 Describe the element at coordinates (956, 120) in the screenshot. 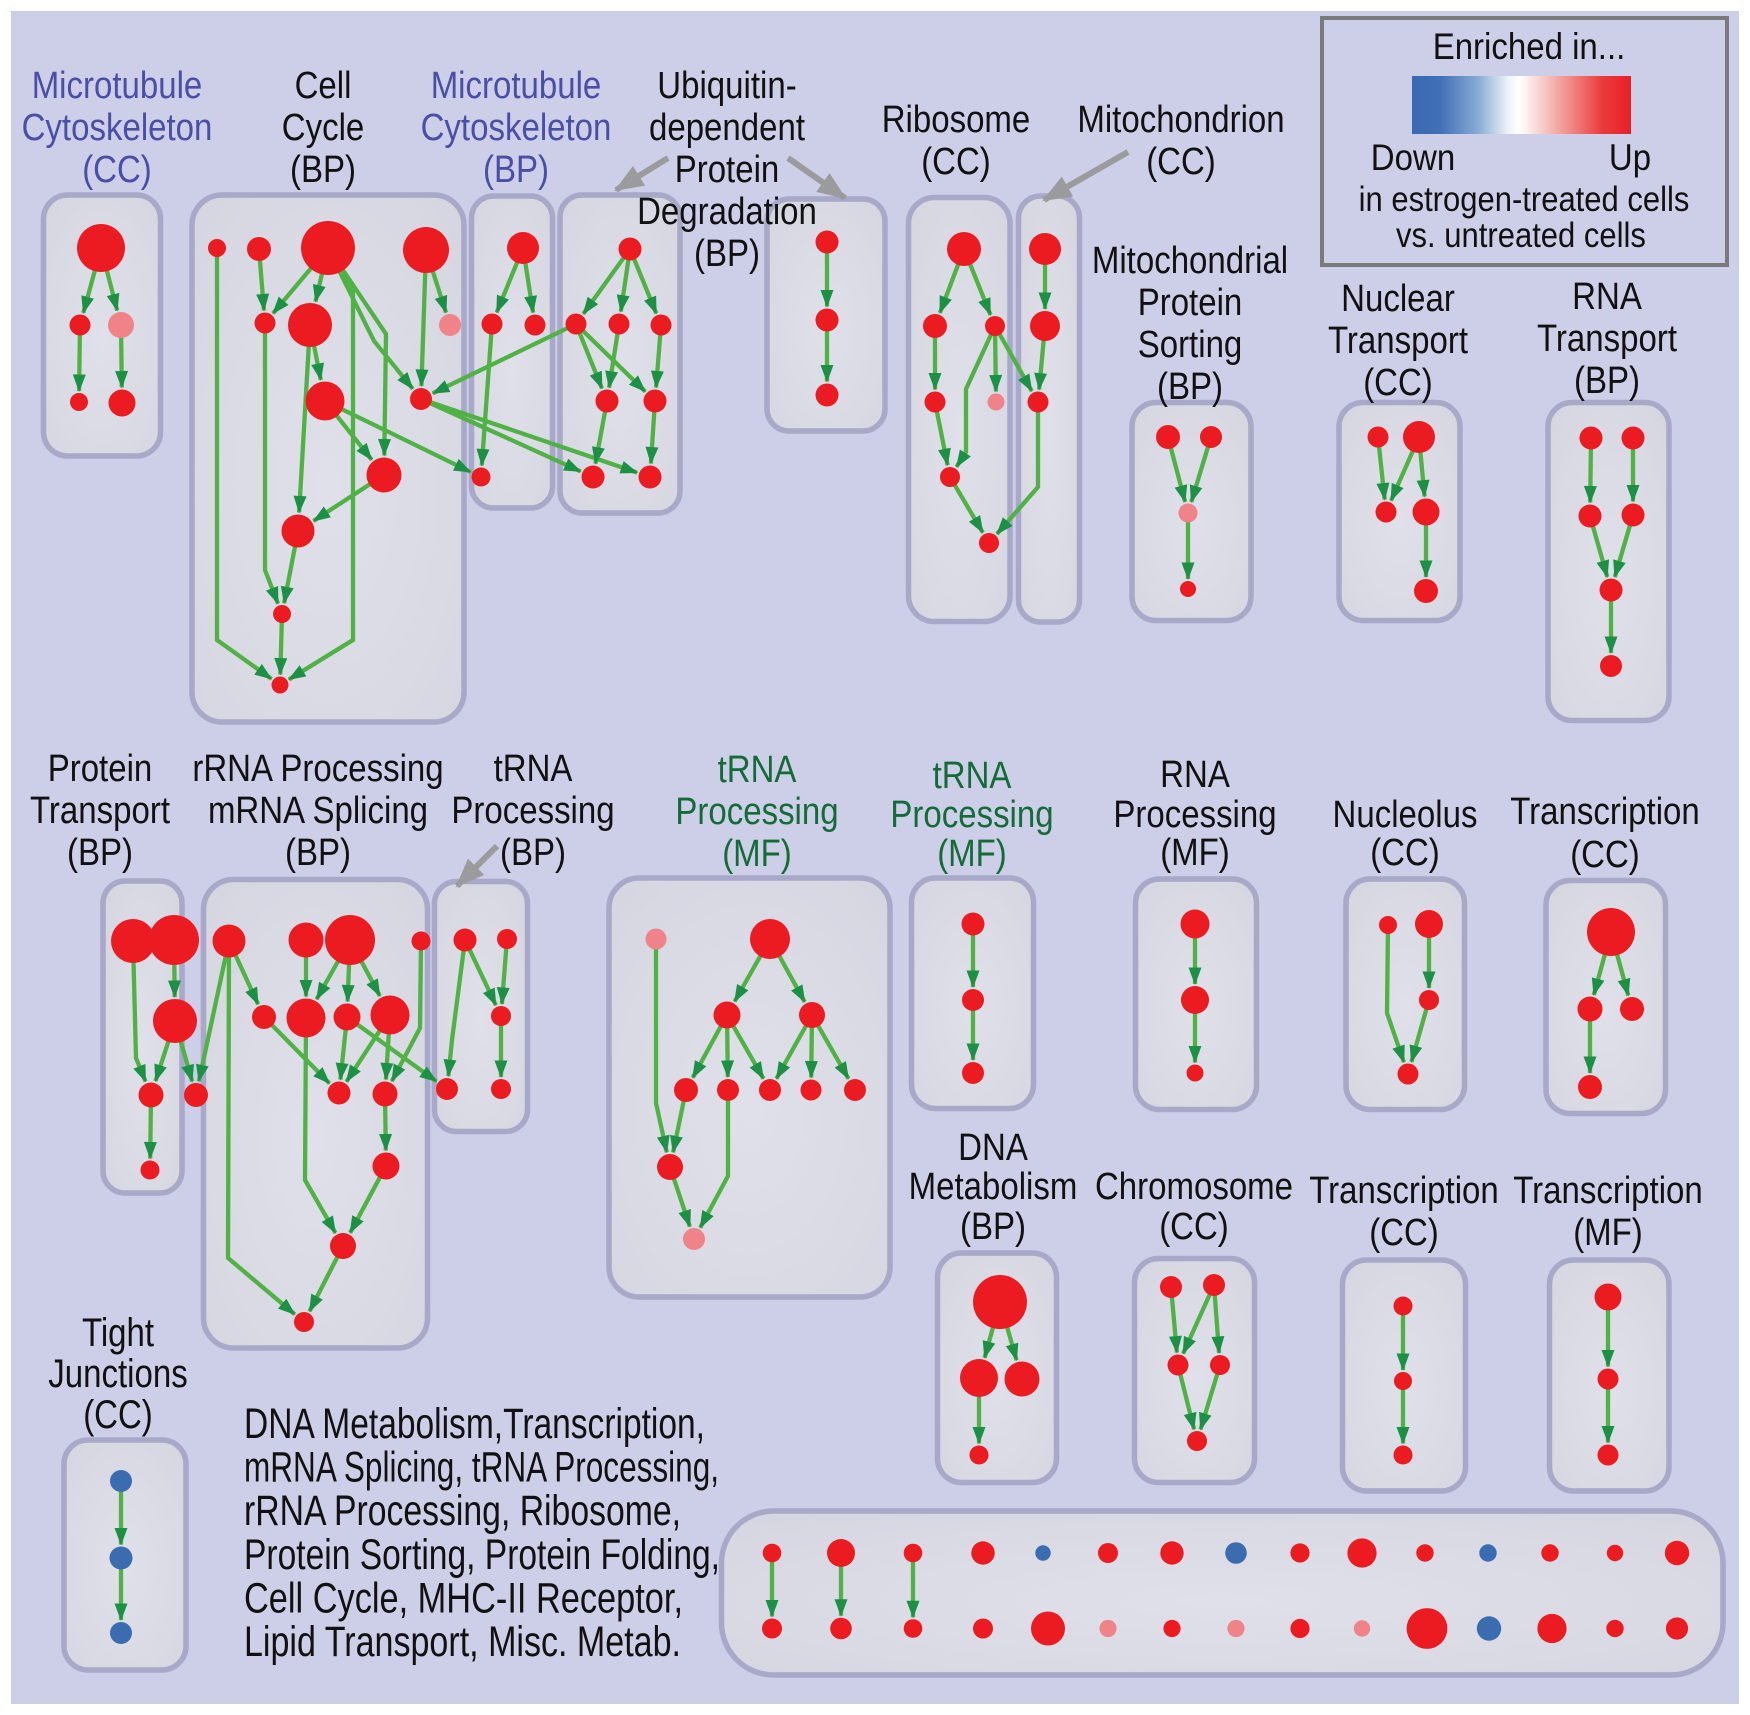

I see `svg-text: Ribosome` at that location.